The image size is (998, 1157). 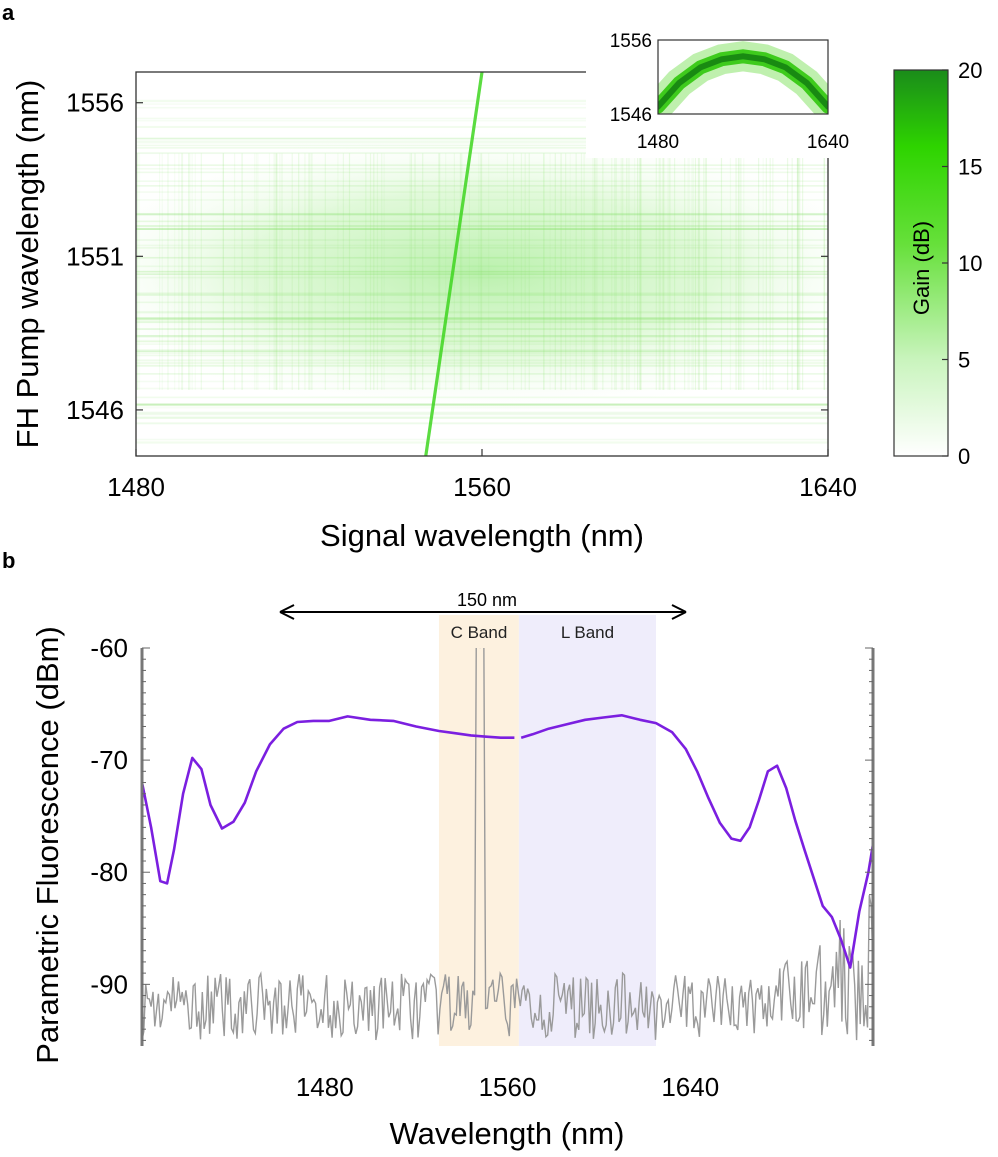 I want to click on inset-curve-line, so click(x=743, y=81).